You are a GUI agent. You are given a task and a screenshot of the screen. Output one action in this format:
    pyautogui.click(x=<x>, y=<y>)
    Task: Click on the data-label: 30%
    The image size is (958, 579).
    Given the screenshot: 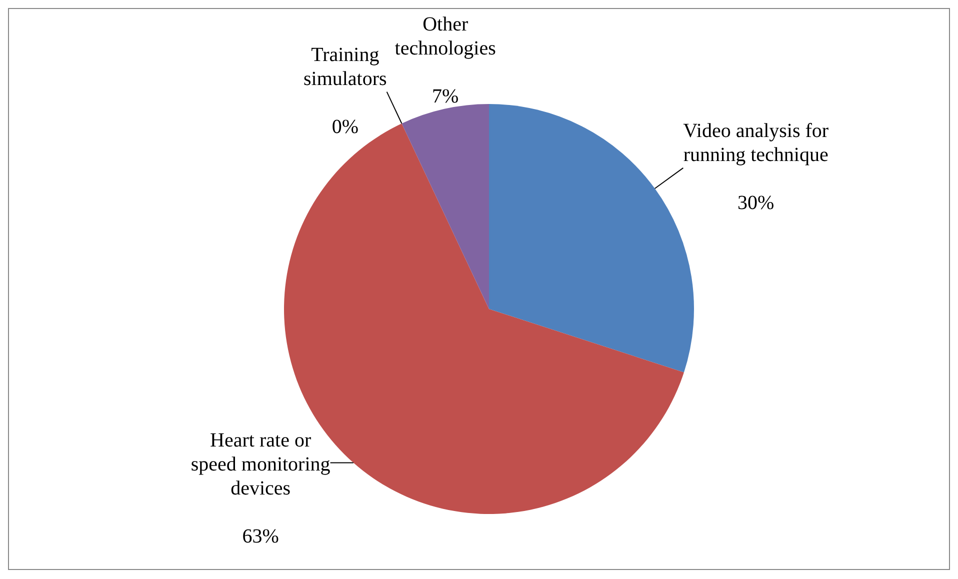 What is the action you would take?
    pyautogui.click(x=756, y=203)
    